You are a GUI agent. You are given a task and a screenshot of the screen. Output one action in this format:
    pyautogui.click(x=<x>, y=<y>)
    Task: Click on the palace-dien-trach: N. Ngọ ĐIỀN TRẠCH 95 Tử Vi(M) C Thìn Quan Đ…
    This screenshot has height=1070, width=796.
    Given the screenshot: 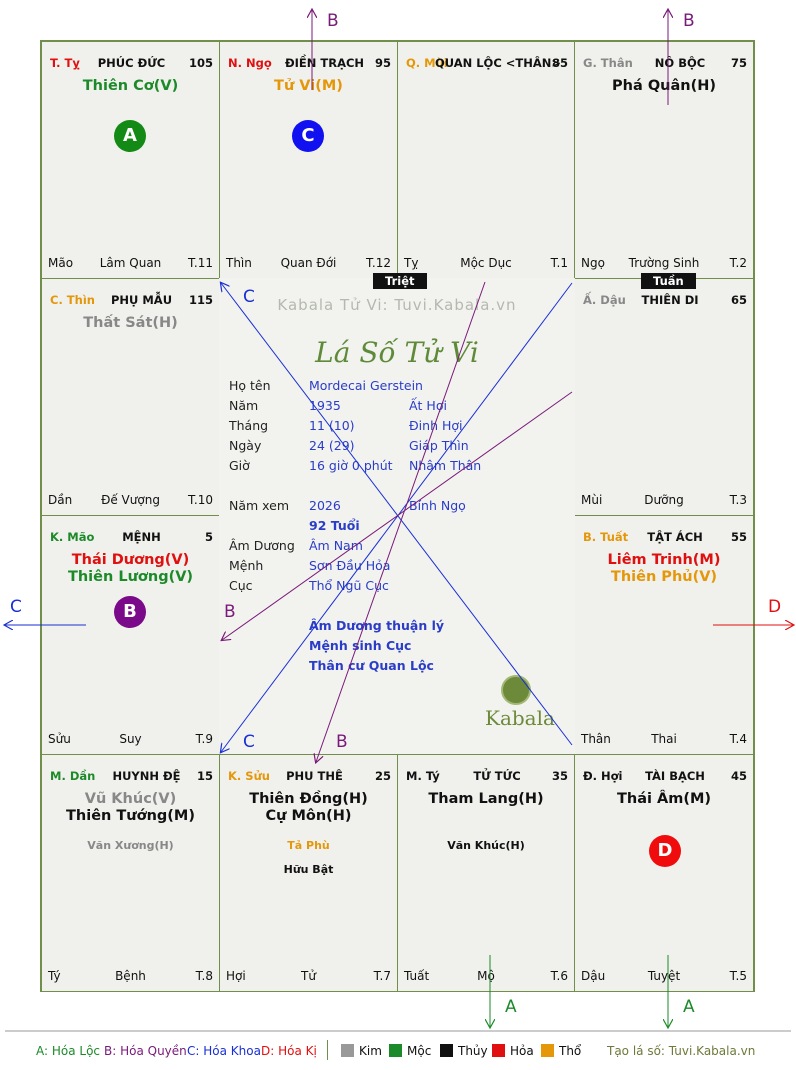 What is the action you would take?
    pyautogui.click(x=308, y=160)
    